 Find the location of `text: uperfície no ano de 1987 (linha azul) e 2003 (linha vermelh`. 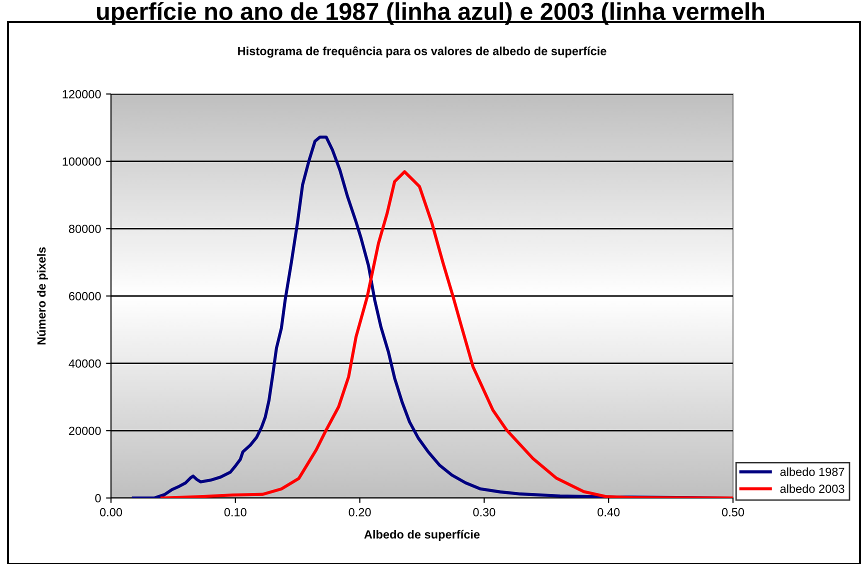

text: uperfície no ano de 1987 (linha azul) e 2003 (linha vermelh is located at coordinates (430, 13).